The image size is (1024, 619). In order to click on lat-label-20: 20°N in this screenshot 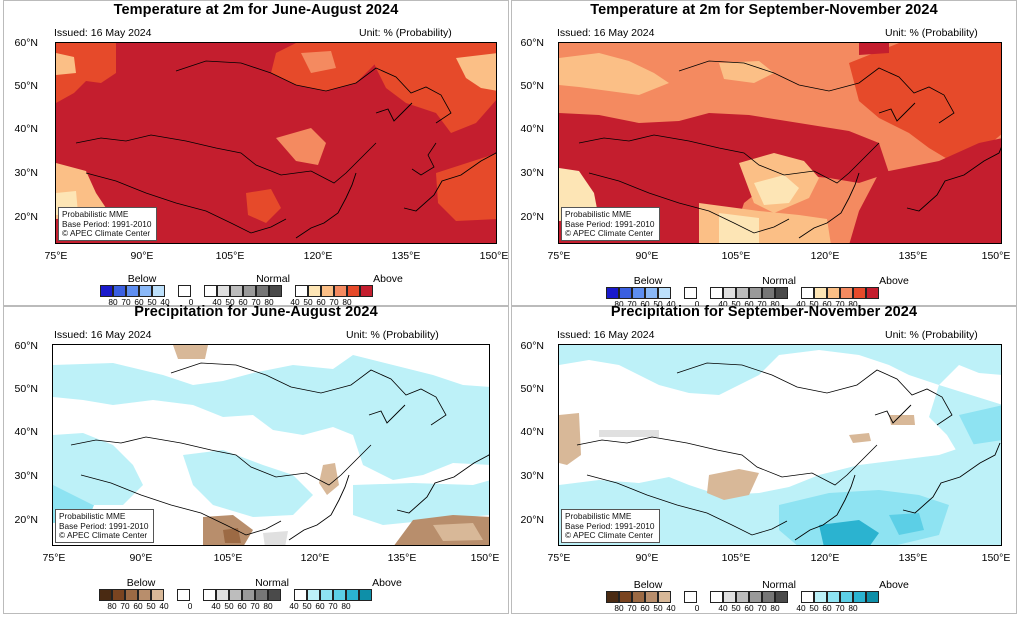, I will do `click(532, 217)`.